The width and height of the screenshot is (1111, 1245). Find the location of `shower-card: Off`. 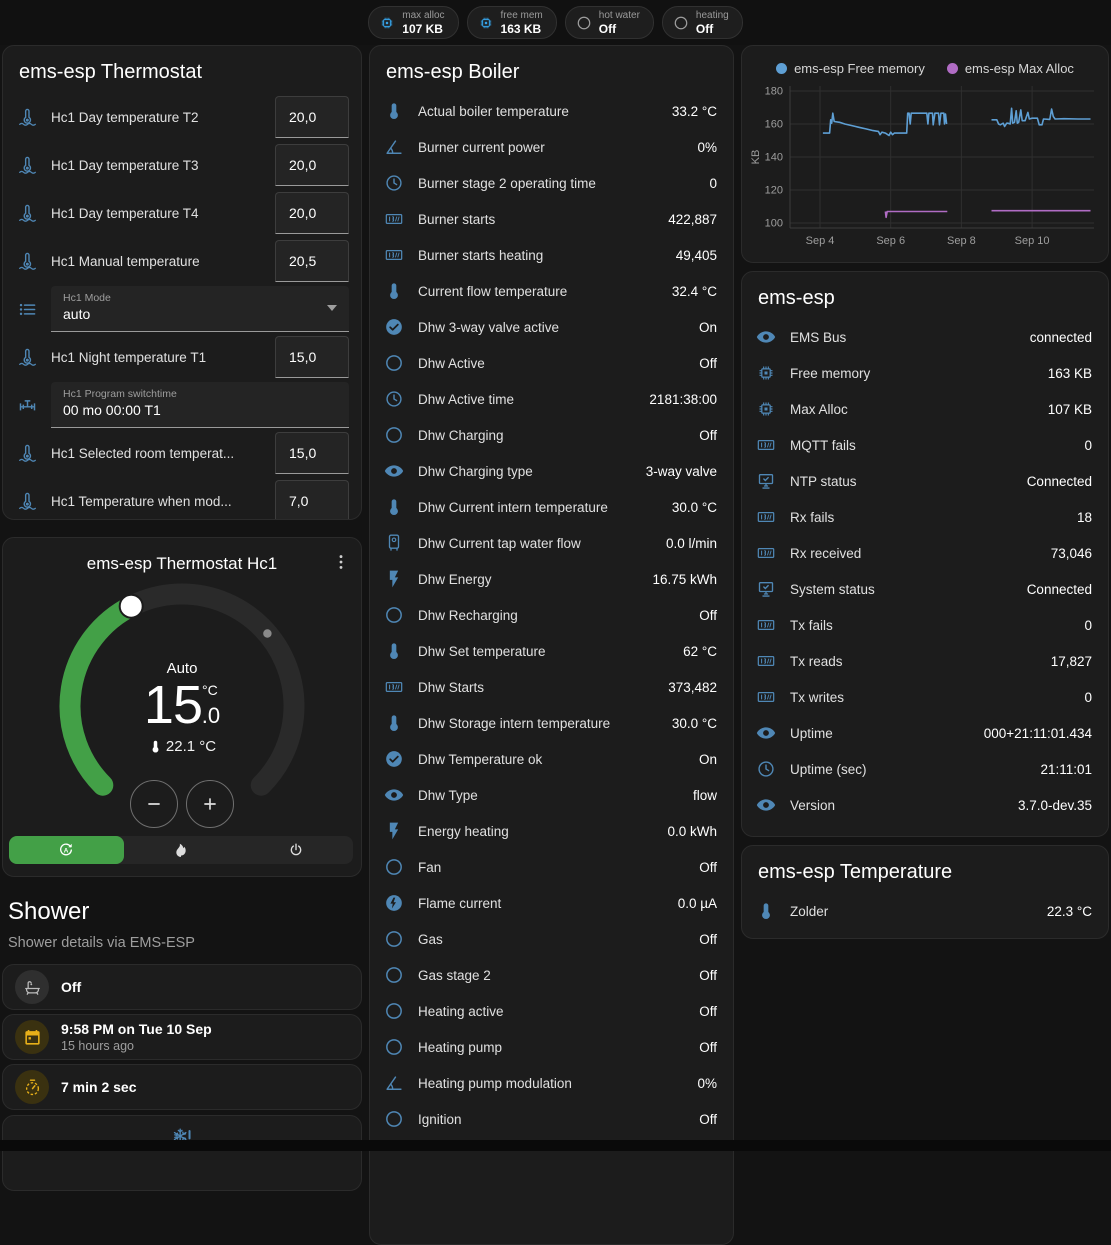

shower-card: Off is located at coordinates (182, 987).